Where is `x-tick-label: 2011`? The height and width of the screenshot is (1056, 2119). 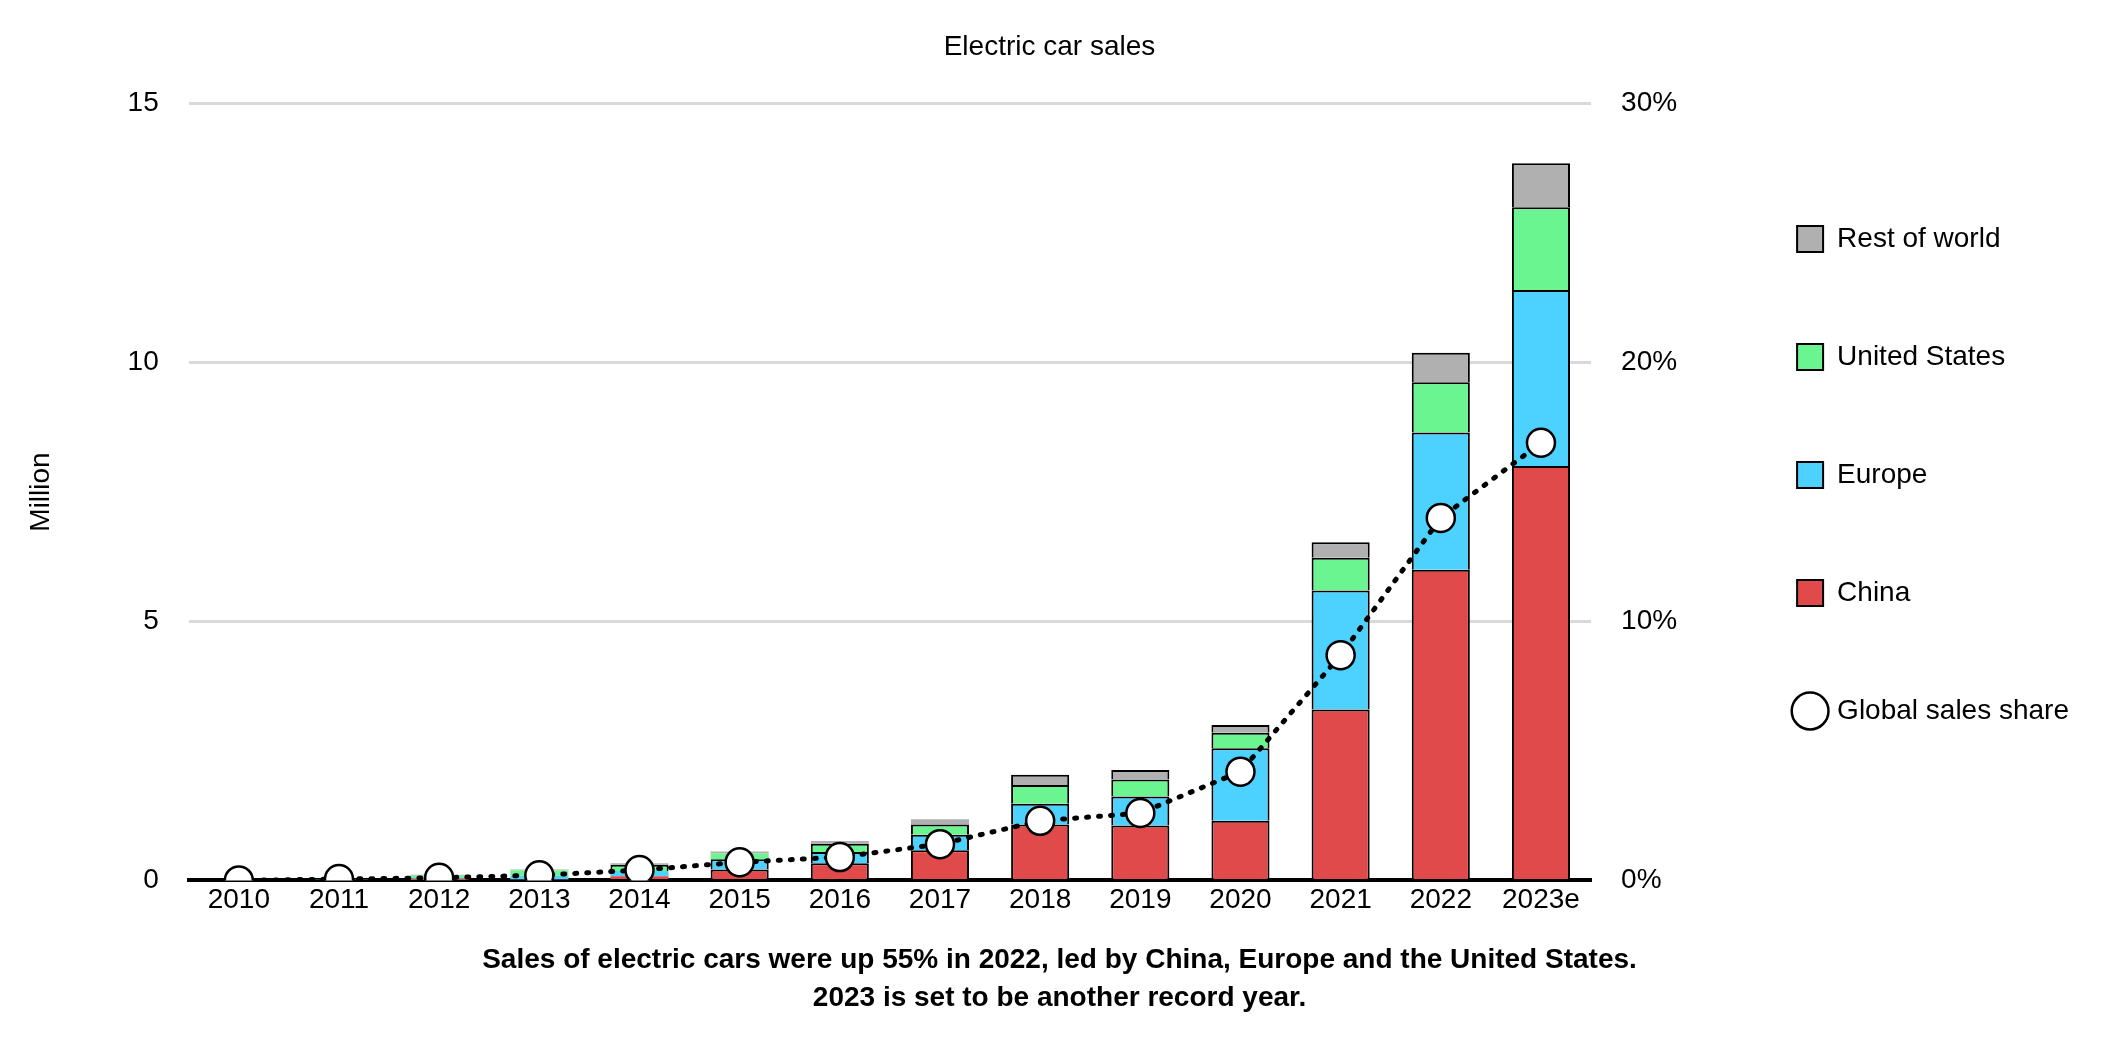 x-tick-label: 2011 is located at coordinates (339, 898).